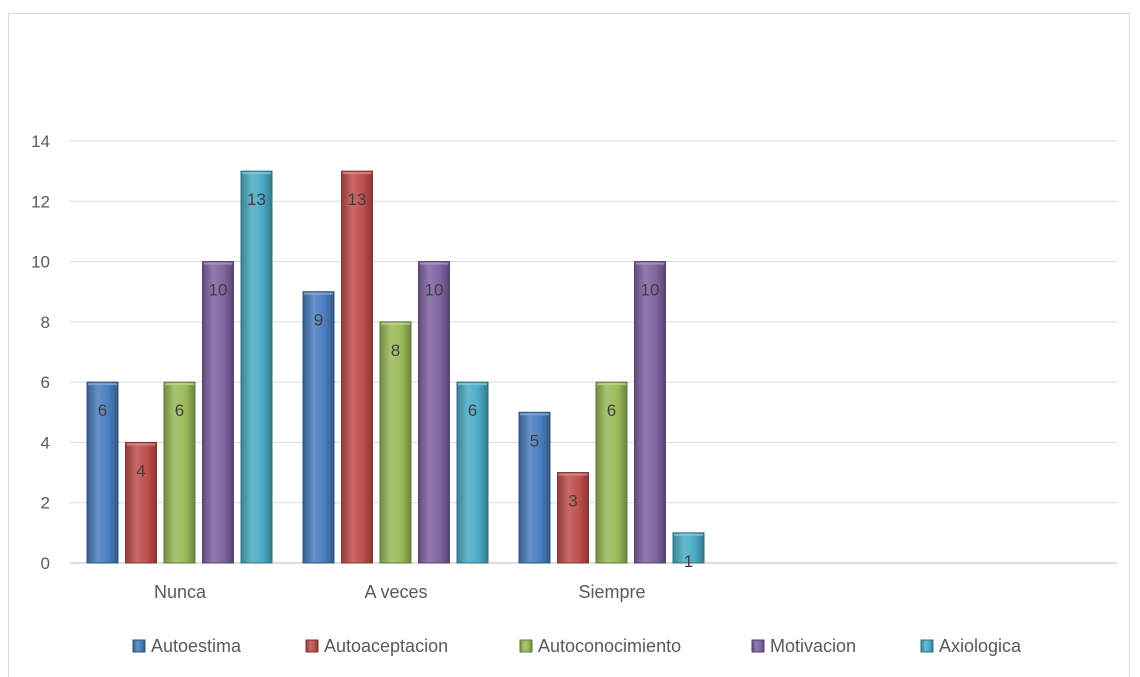  Describe the element at coordinates (196, 646) in the screenshot. I see `legend-label: Autoestima` at that location.